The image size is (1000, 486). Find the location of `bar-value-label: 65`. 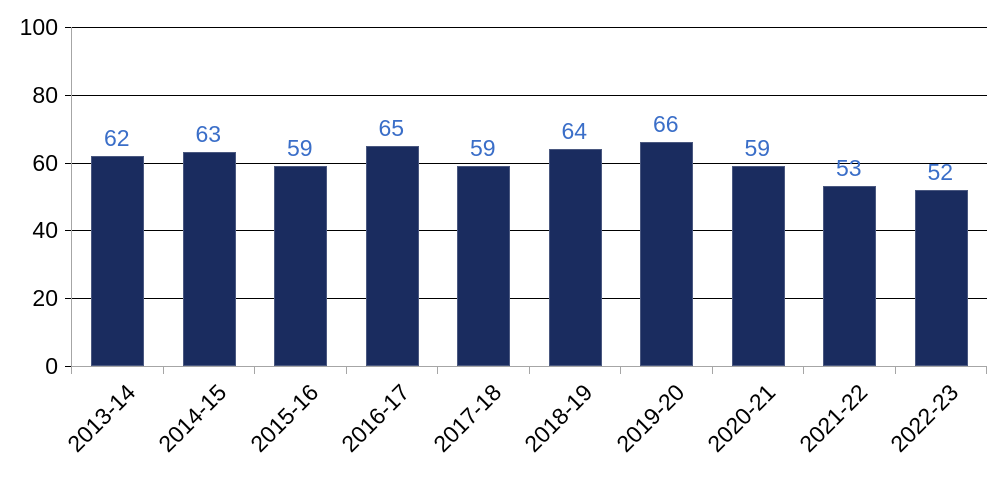

bar-value-label: 65 is located at coordinates (391, 127).